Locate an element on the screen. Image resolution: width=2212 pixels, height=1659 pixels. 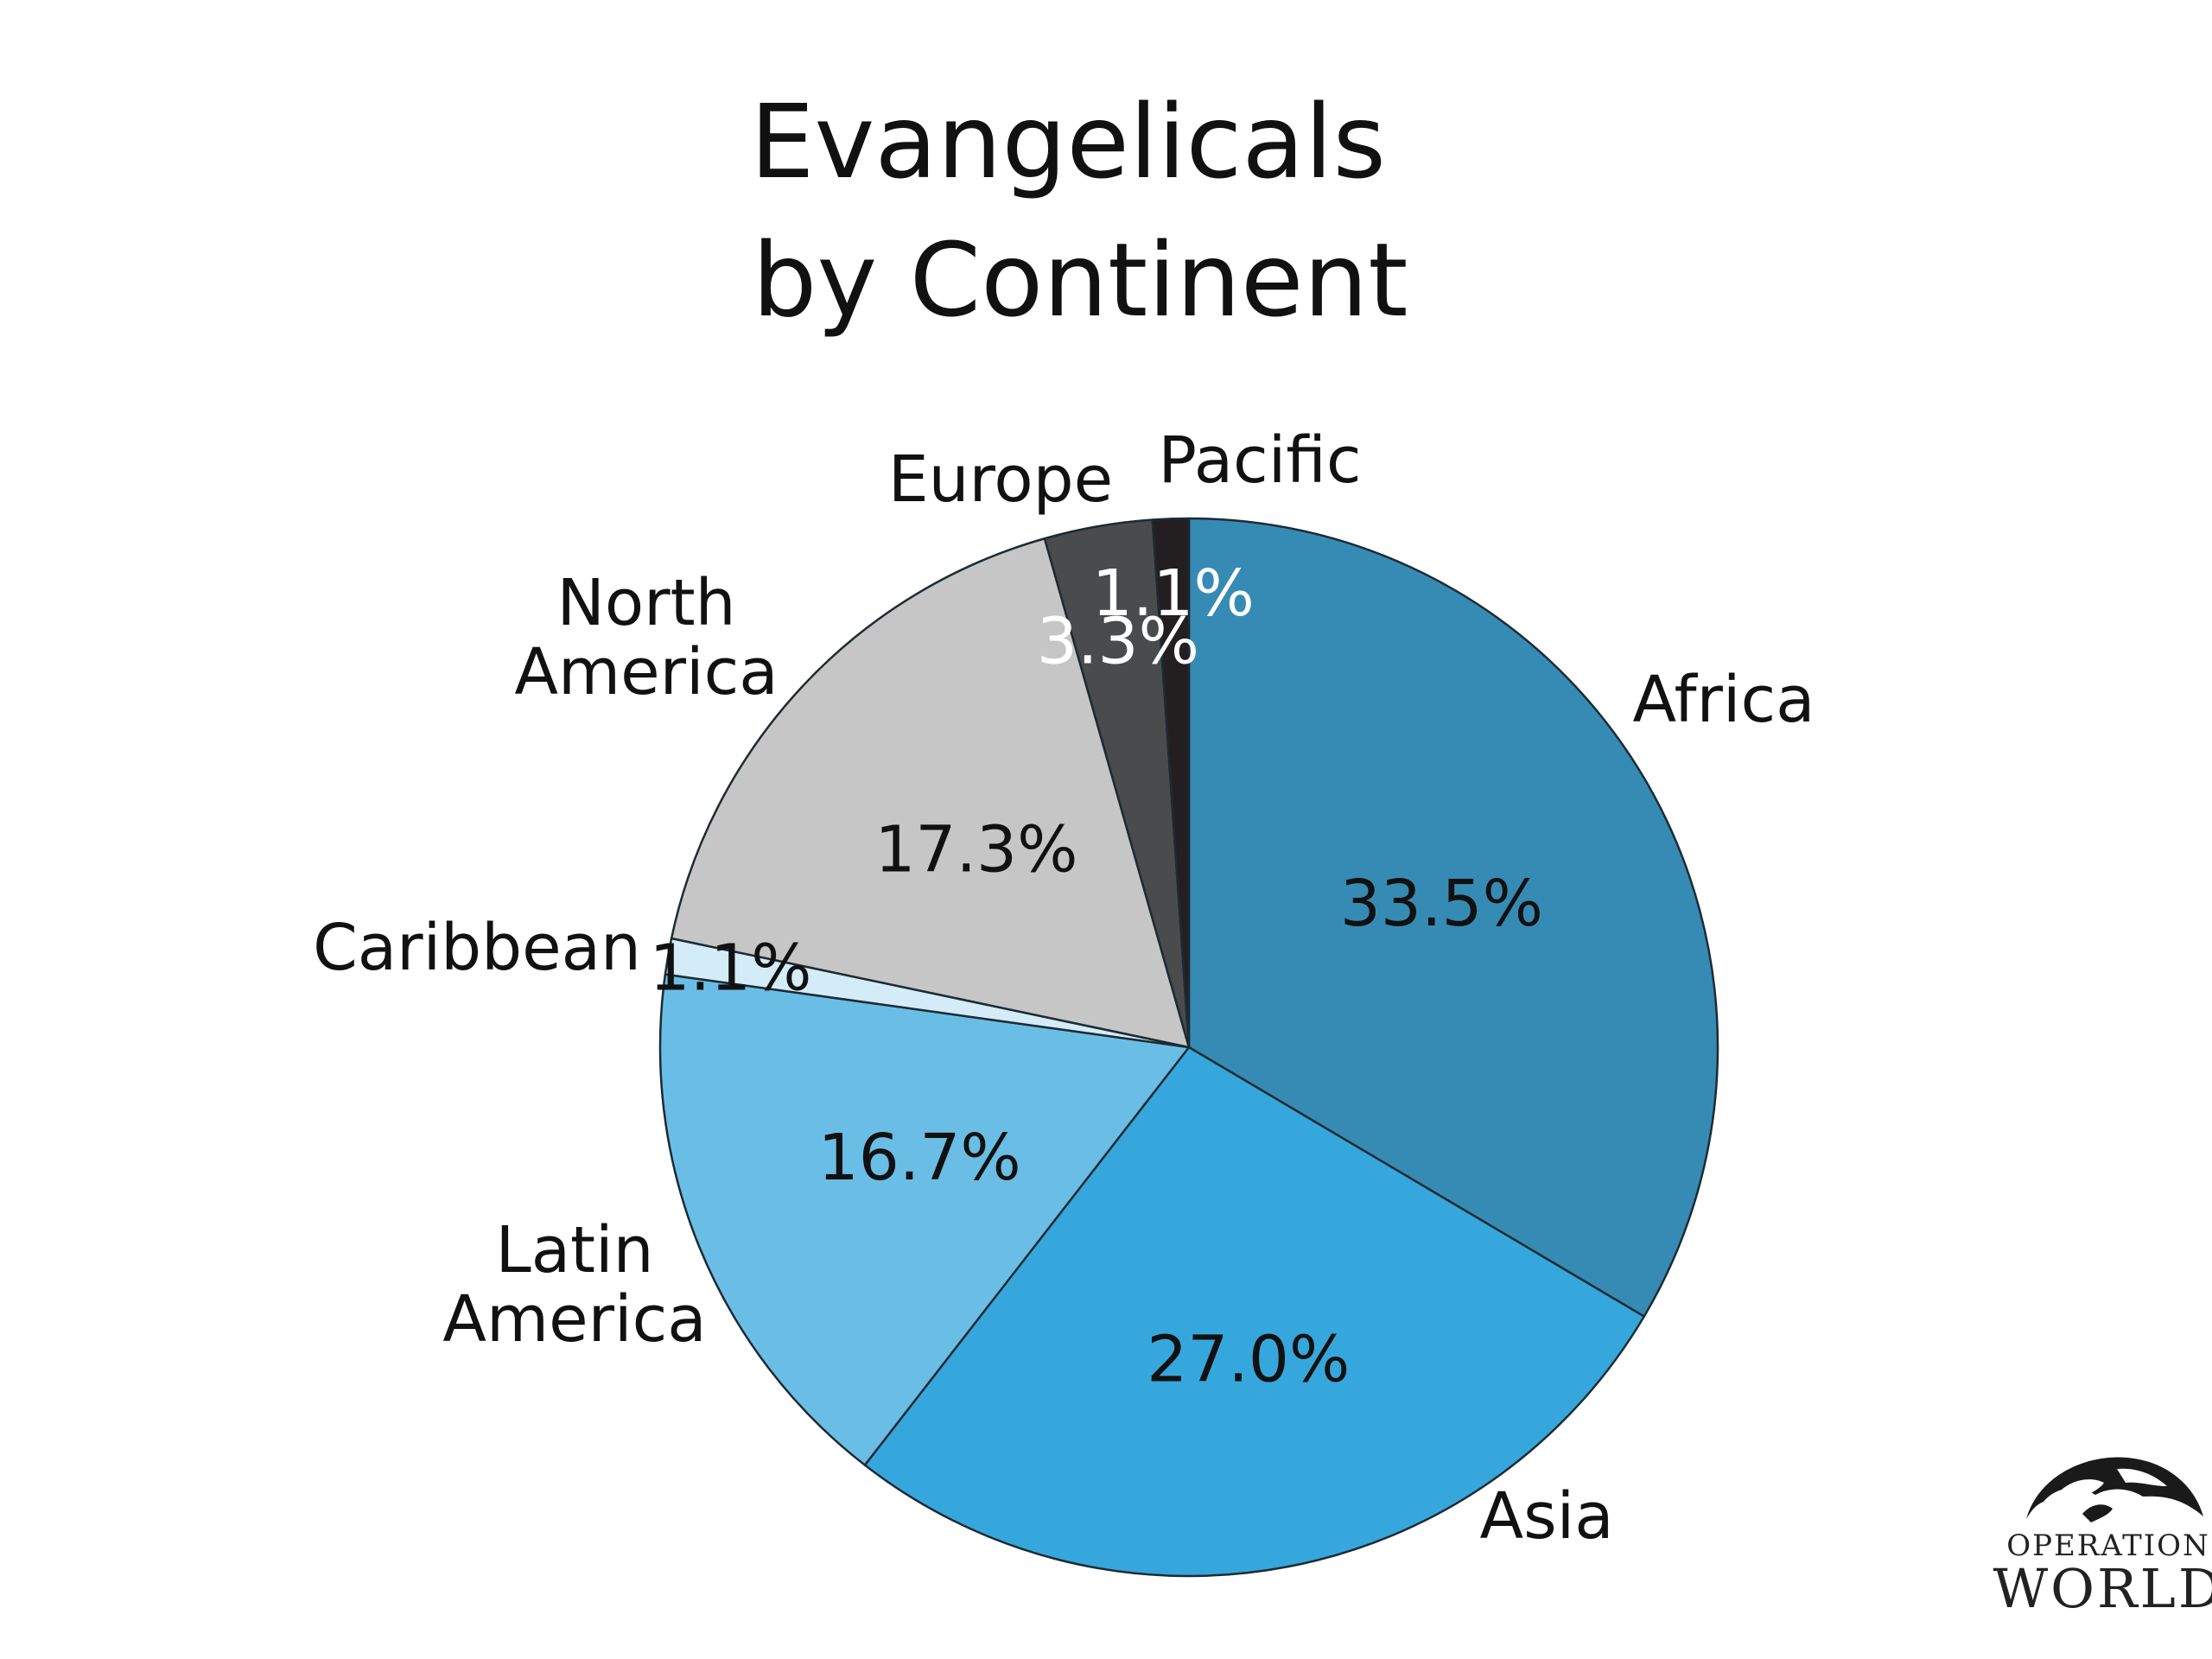
category-label-latin-america: Latin America is located at coordinates (574, 1285).